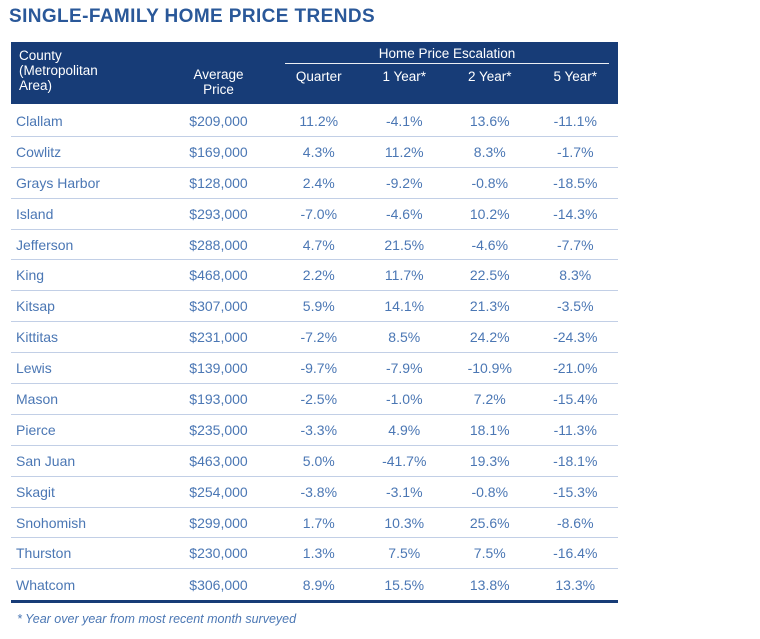  What do you see at coordinates (404, 553) in the screenshot?
I see `one-year-cell: 7.5%` at bounding box center [404, 553].